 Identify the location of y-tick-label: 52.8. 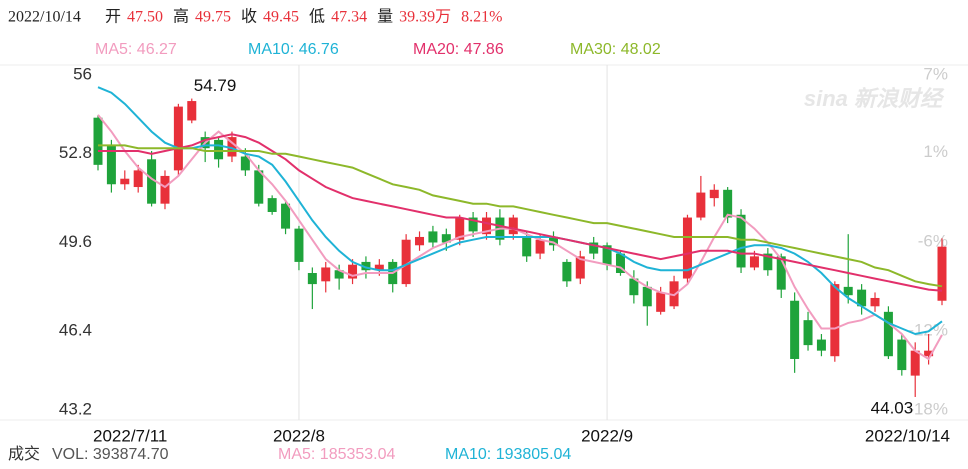
(75, 152).